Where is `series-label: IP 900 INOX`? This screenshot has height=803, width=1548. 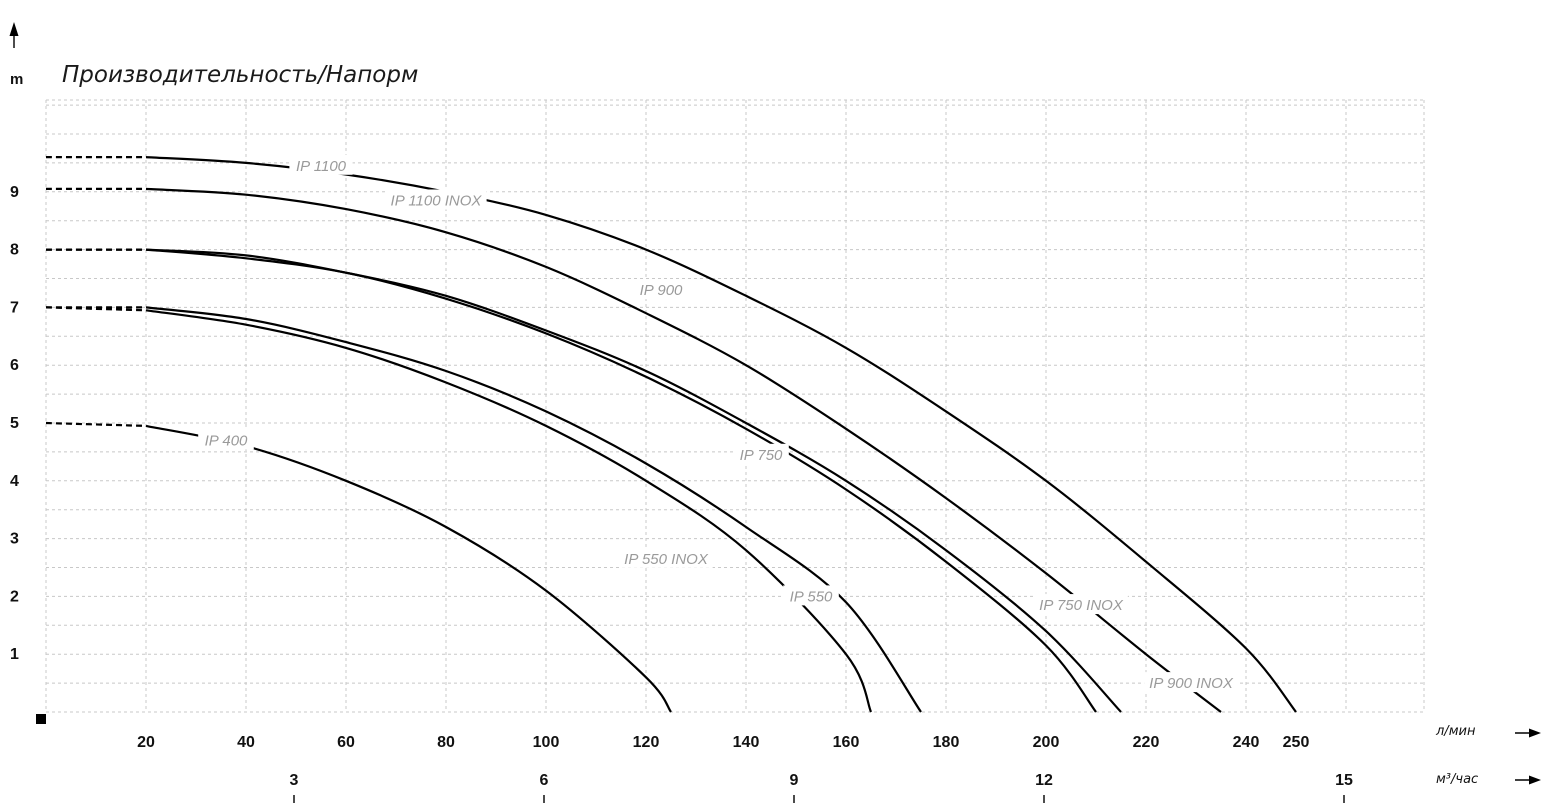 series-label: IP 900 INOX is located at coordinates (1191, 683).